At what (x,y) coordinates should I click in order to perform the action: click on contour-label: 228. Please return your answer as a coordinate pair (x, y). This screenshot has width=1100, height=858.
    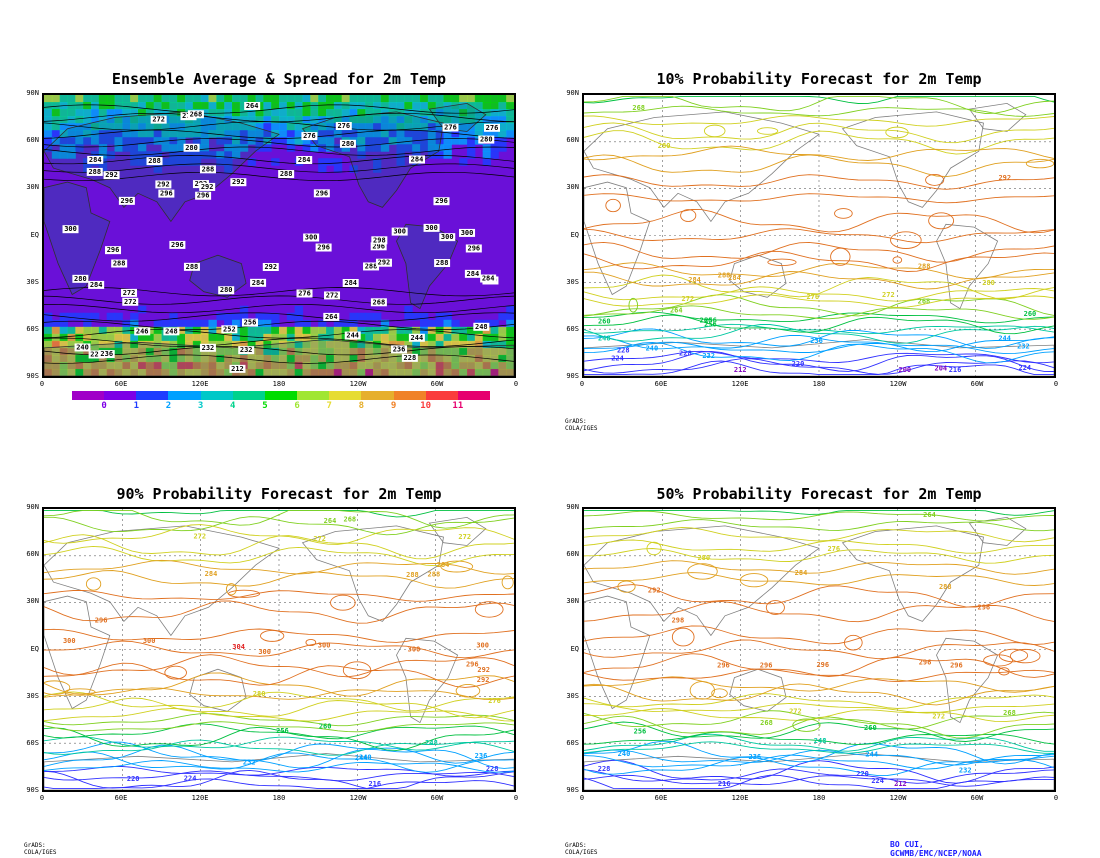
    Looking at the image, I should click on (492, 769).